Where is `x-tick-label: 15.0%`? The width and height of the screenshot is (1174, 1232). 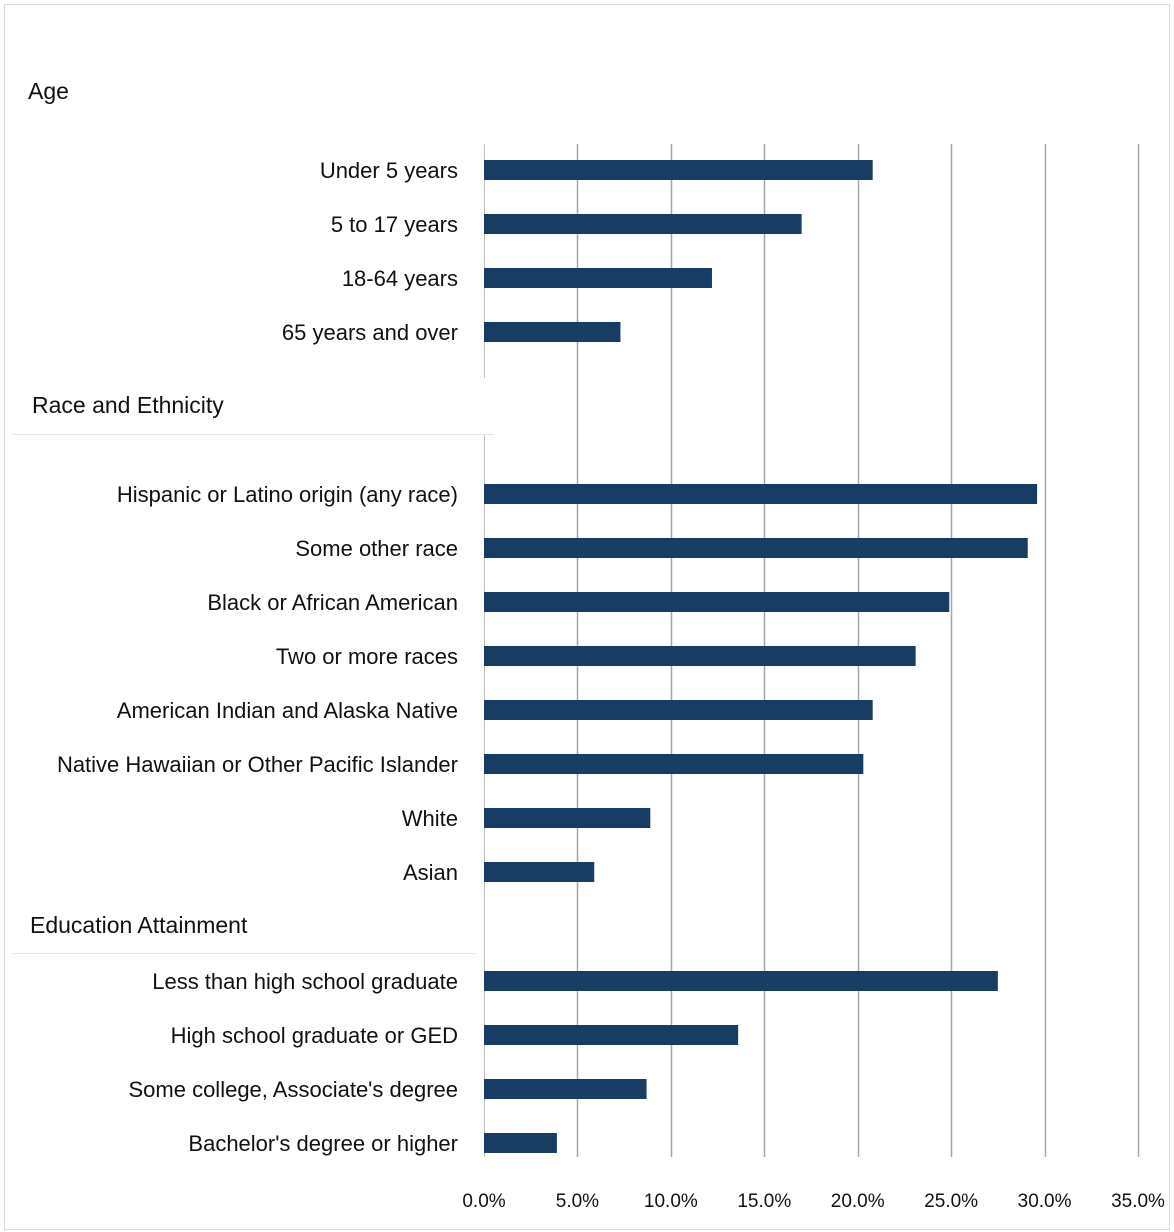
x-tick-label: 15.0% is located at coordinates (764, 1201).